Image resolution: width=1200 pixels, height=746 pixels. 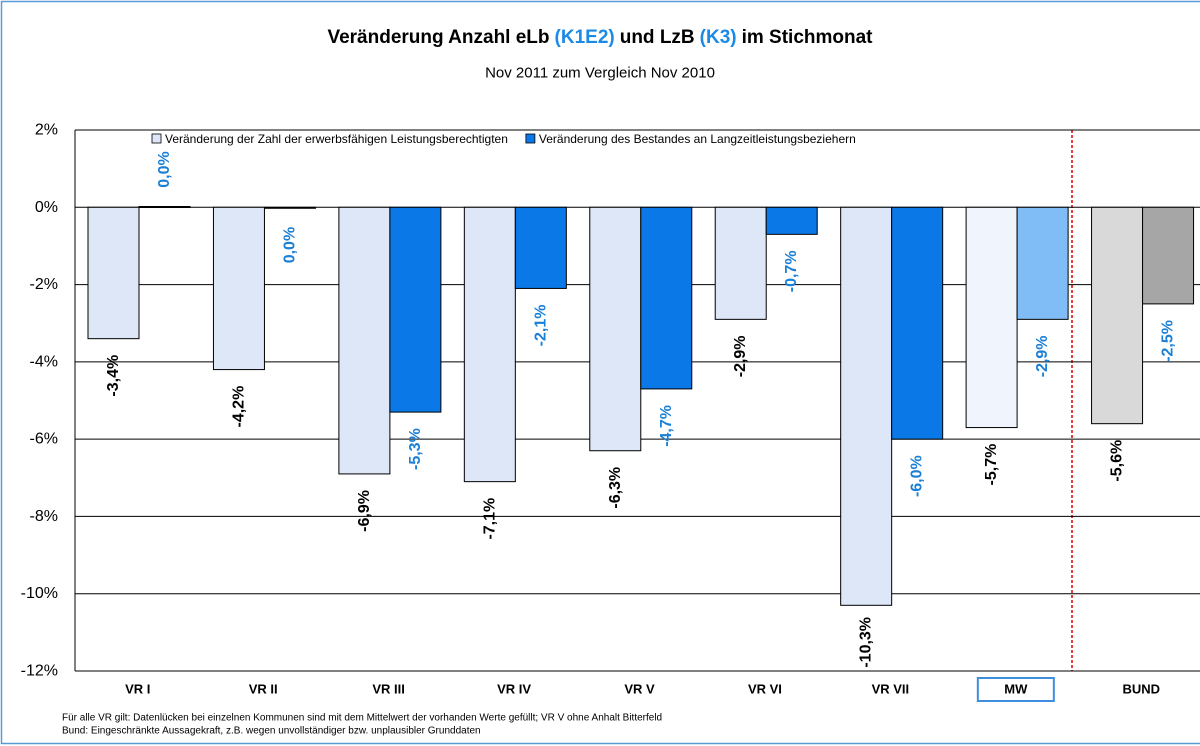 What do you see at coordinates (44, 439) in the screenshot?
I see `y-tick-label: -6%` at bounding box center [44, 439].